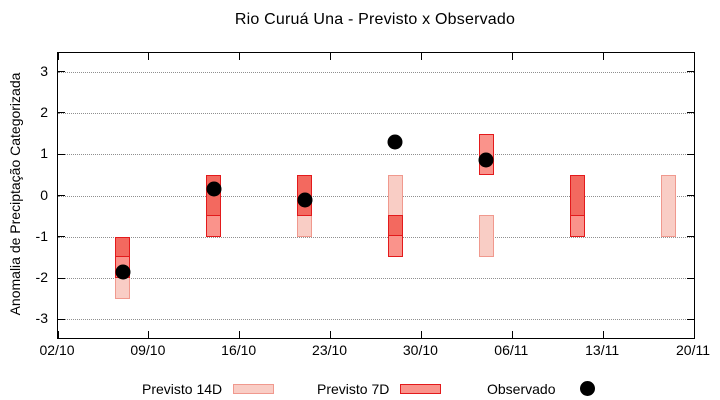 The height and width of the screenshot is (400, 720). Describe the element at coordinates (41, 235) in the screenshot. I see `y-tick-label: -1` at that location.